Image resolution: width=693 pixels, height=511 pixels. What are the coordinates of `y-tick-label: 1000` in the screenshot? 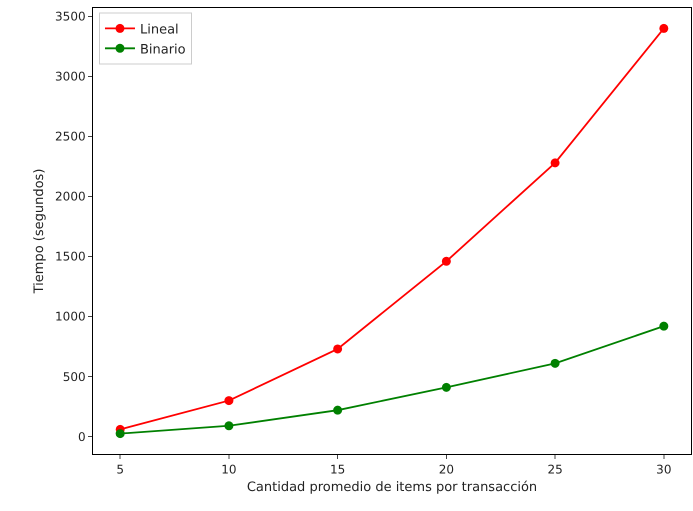 It's located at (70, 317).